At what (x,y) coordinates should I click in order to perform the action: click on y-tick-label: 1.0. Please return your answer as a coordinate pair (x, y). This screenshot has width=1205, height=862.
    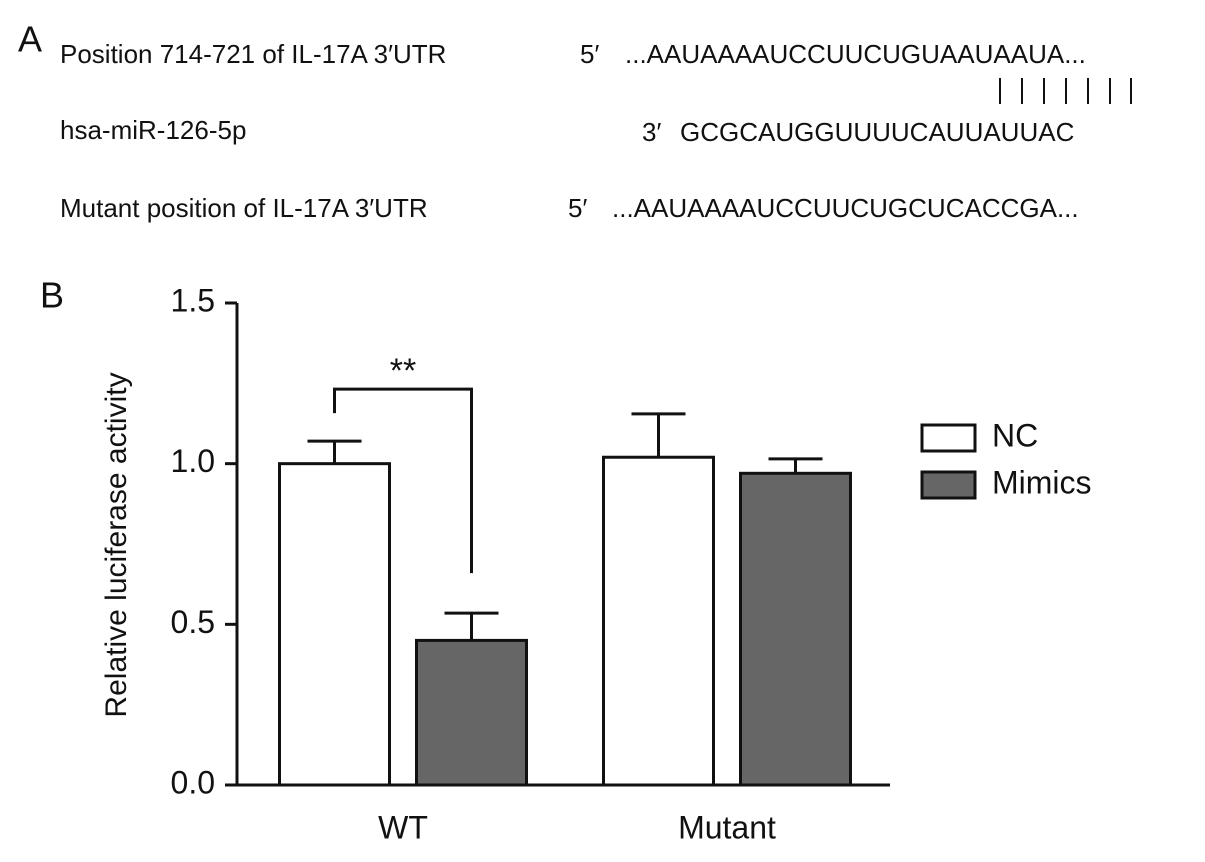
    Looking at the image, I should click on (193, 461).